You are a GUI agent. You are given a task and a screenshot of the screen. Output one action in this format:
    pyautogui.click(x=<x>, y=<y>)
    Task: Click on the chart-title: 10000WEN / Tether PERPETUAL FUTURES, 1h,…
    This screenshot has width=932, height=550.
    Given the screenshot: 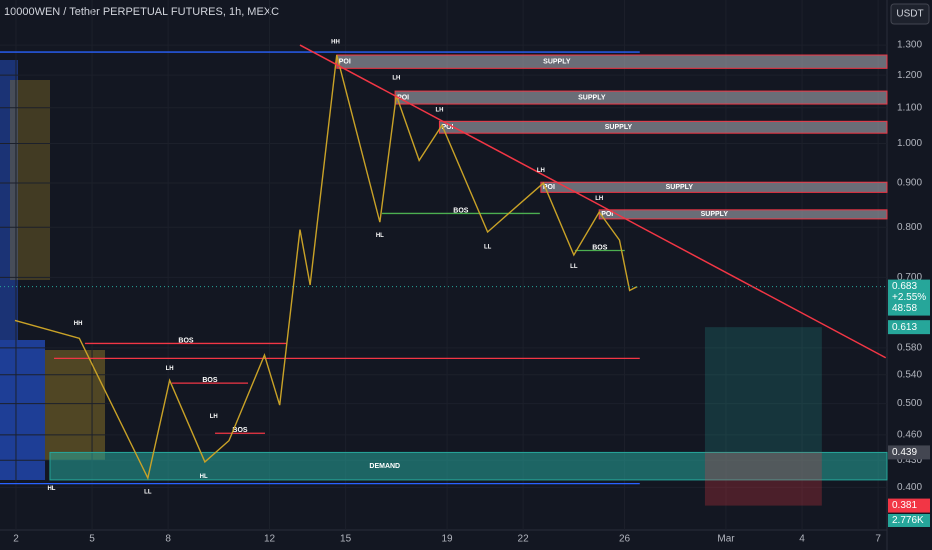 What is the action you would take?
    pyautogui.click(x=141, y=12)
    